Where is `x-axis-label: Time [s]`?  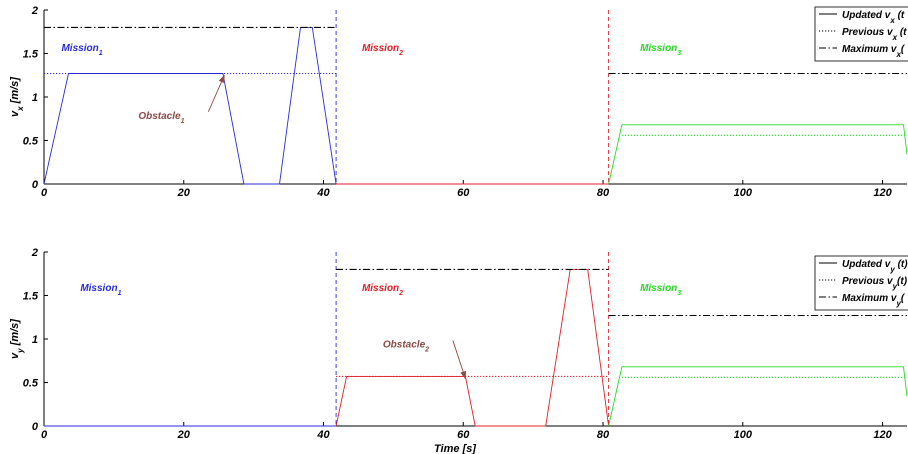 x-axis-label: Time [s] is located at coordinates (455, 448).